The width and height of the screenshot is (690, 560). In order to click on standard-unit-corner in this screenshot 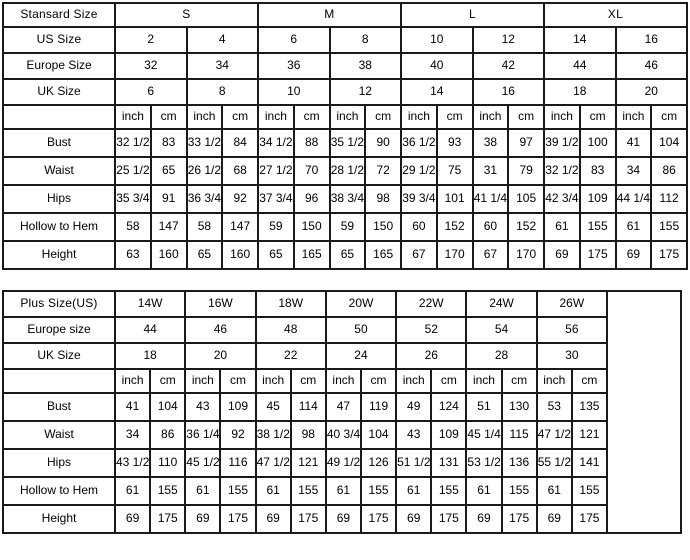, I will do `click(59, 117)`.